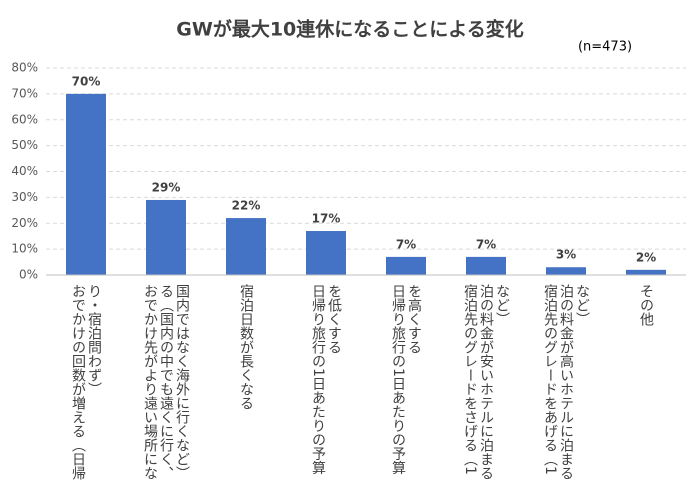 The height and width of the screenshot is (492, 700). What do you see at coordinates (646, 257) in the screenshot?
I see `value-label: 2%` at bounding box center [646, 257].